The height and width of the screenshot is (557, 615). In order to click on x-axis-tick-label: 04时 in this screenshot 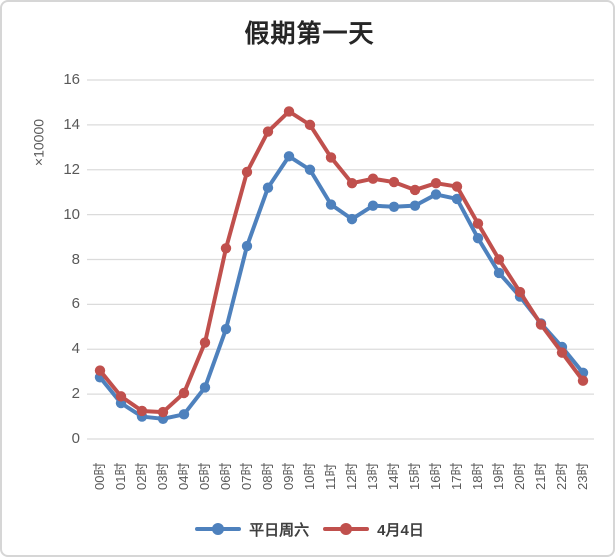, I will do `click(183, 476)`.